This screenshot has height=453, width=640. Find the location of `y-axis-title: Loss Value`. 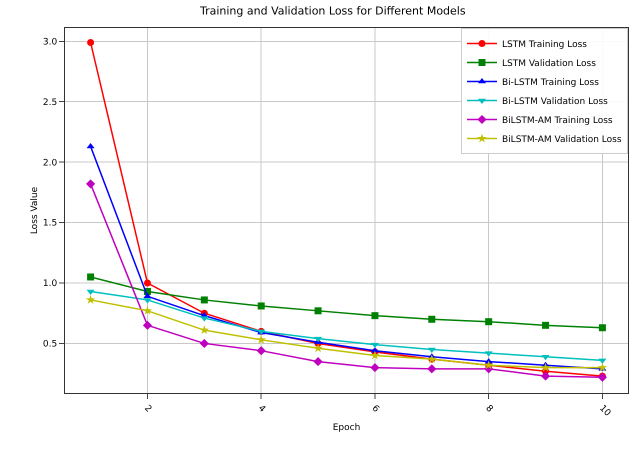

y-axis-title: Loss Value is located at coordinates (35, 210).